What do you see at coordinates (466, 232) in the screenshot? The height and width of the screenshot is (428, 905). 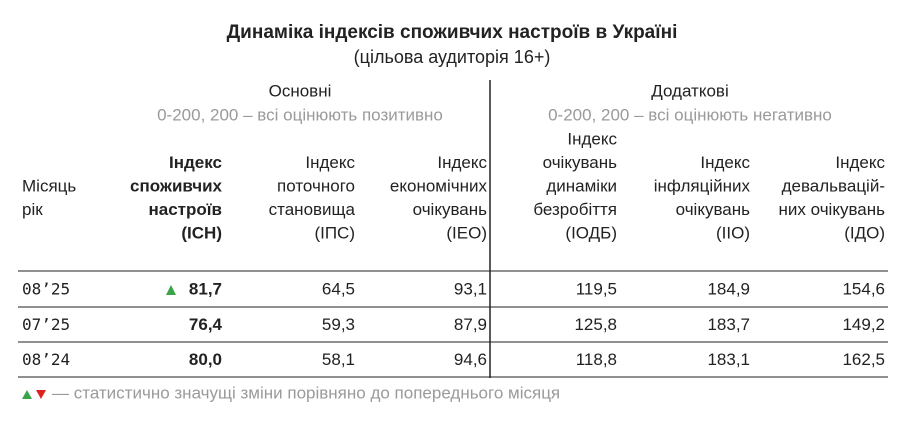 I see `column-header: (ІЕО)` at bounding box center [466, 232].